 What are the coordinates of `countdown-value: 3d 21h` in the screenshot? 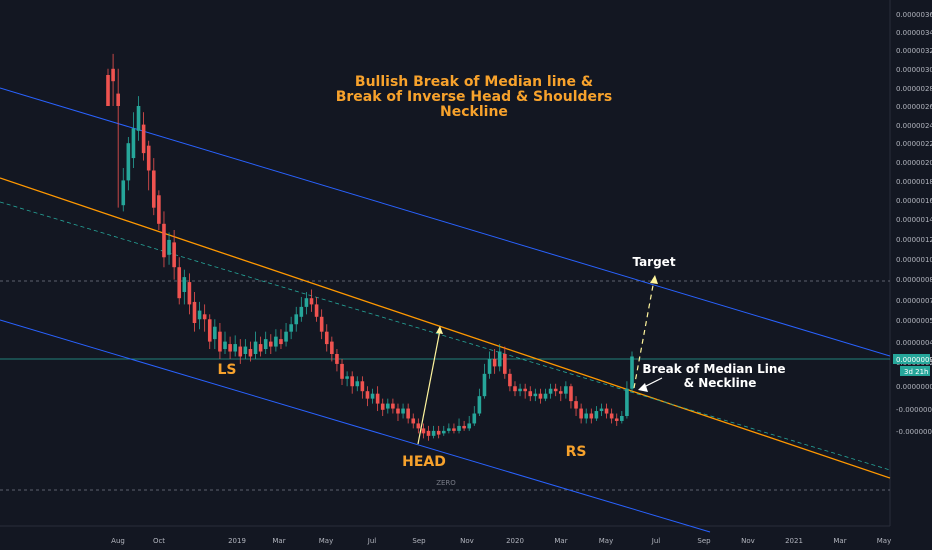 It's located at (916, 372).